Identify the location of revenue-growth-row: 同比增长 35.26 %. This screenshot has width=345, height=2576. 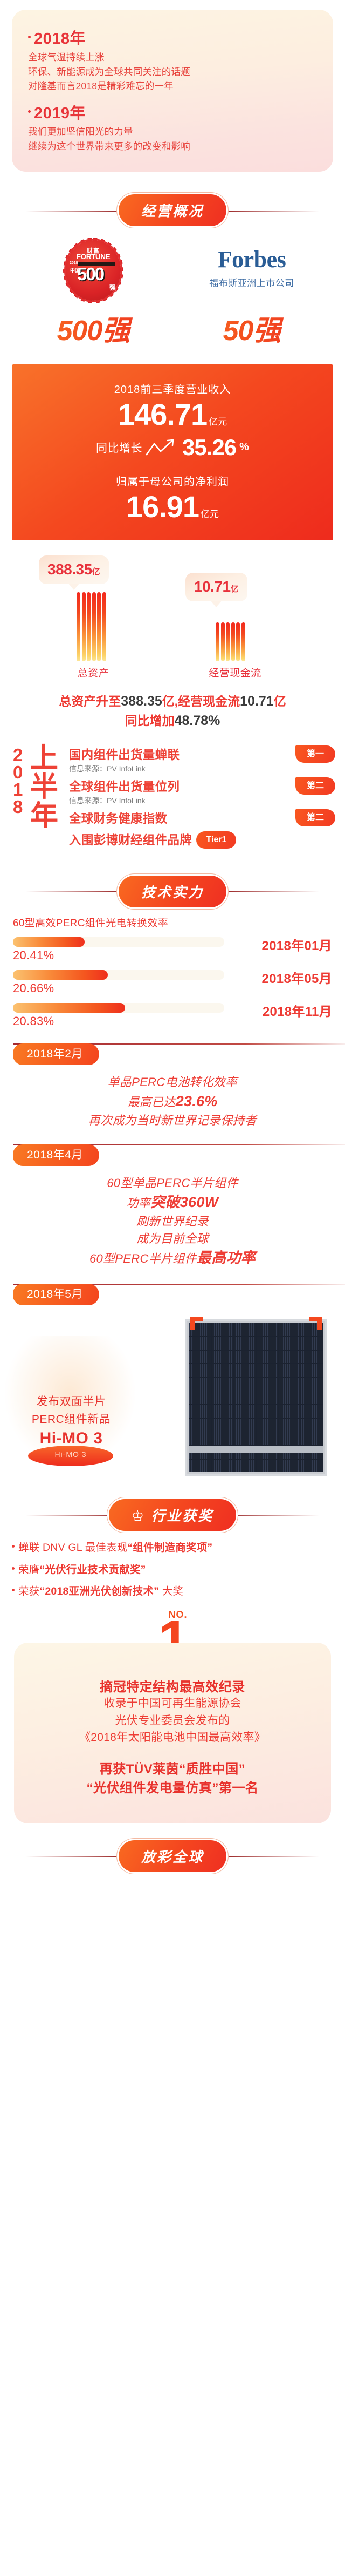
(172, 447).